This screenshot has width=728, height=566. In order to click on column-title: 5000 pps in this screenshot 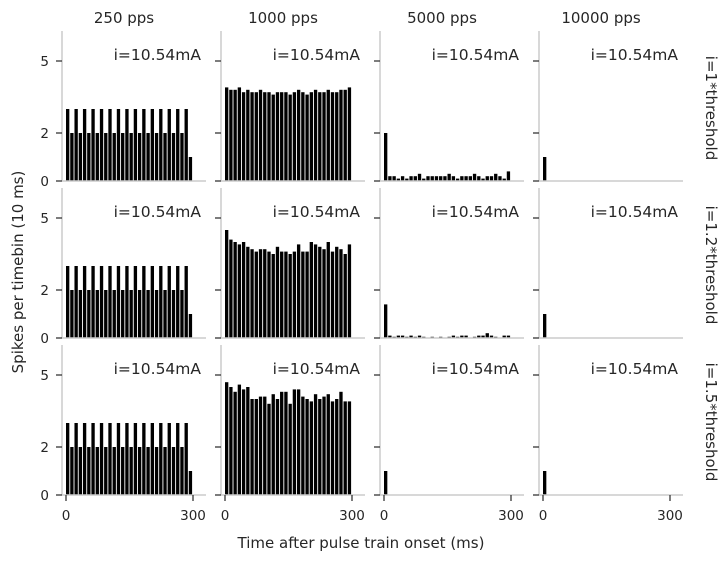, I will do `click(442, 18)`.